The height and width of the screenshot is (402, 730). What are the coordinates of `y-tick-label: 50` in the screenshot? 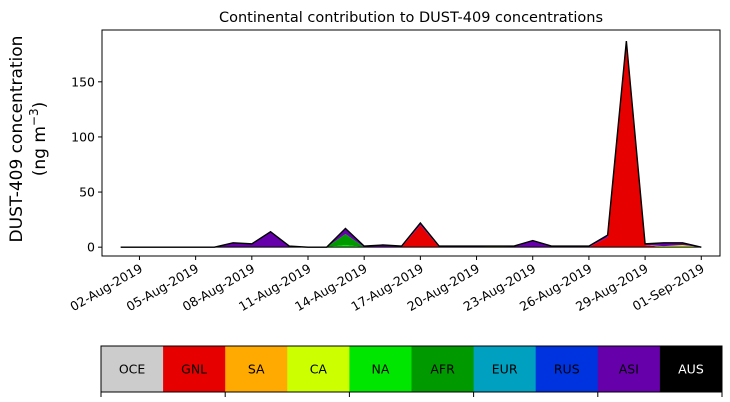 It's located at (87, 192).